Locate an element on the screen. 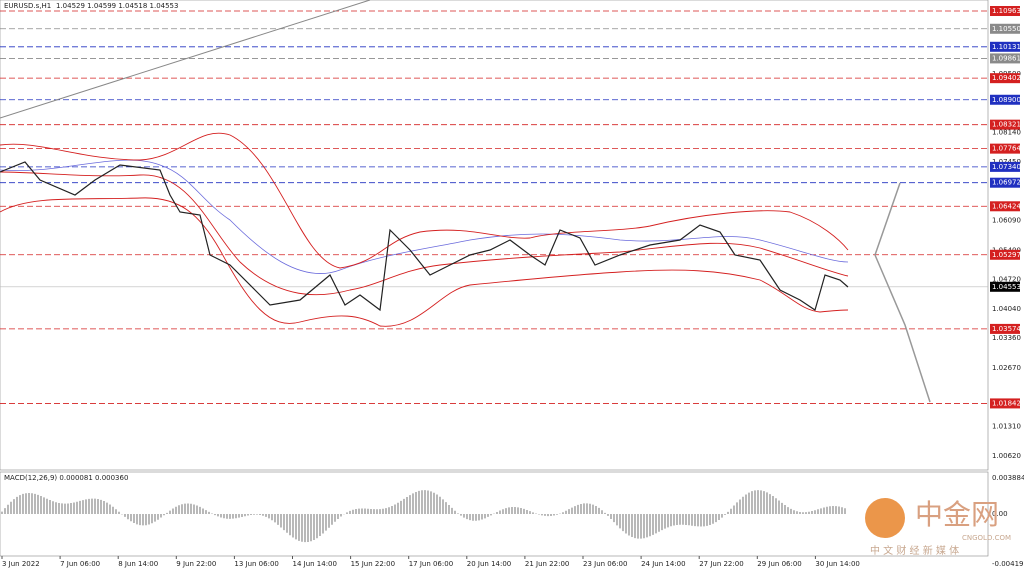  time-label: 20 Jun 14:00 is located at coordinates (489, 564).